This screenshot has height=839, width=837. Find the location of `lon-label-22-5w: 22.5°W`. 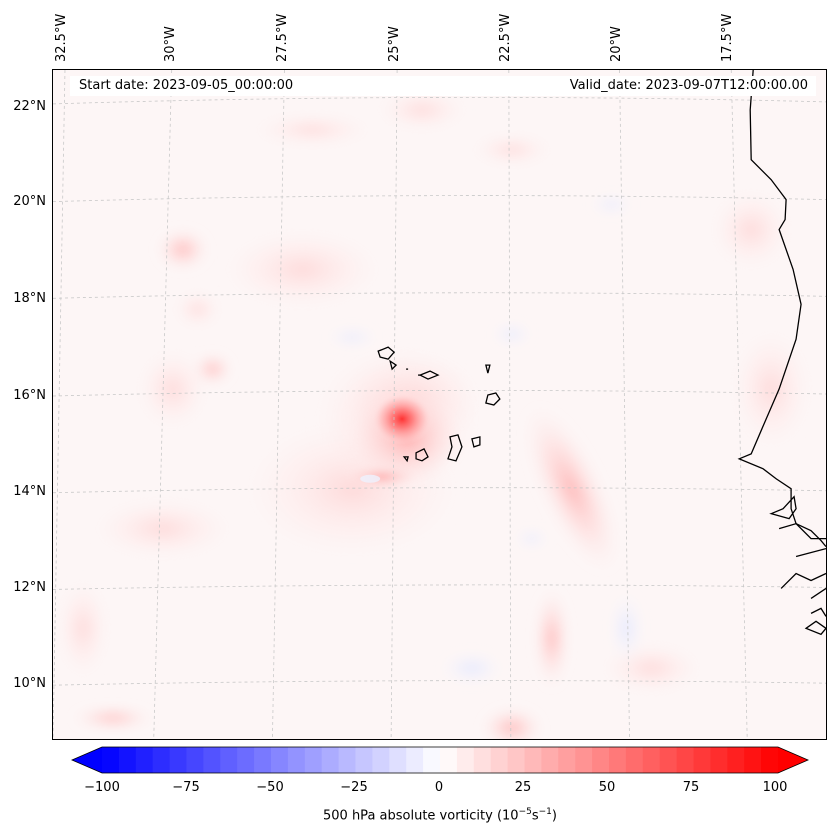

lon-label-22-5w: 22.5°W is located at coordinates (505, 37).